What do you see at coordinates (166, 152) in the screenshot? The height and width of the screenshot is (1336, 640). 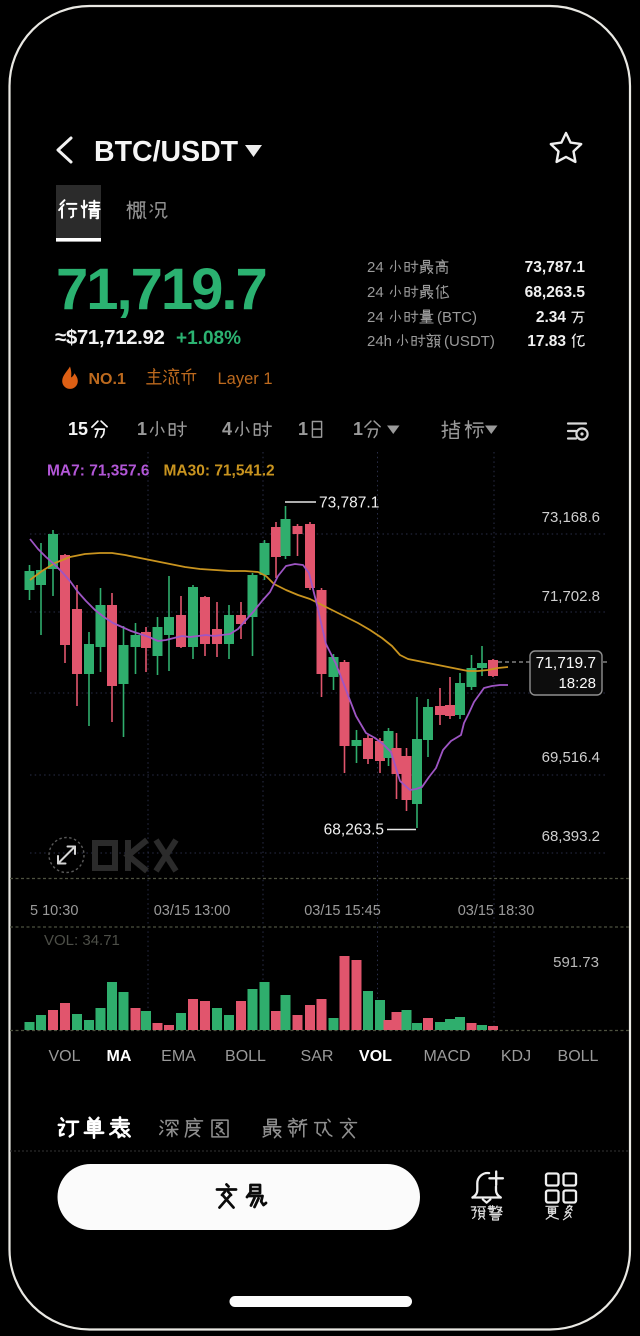 I see `svg-text: BTC/USDT` at bounding box center [166, 152].